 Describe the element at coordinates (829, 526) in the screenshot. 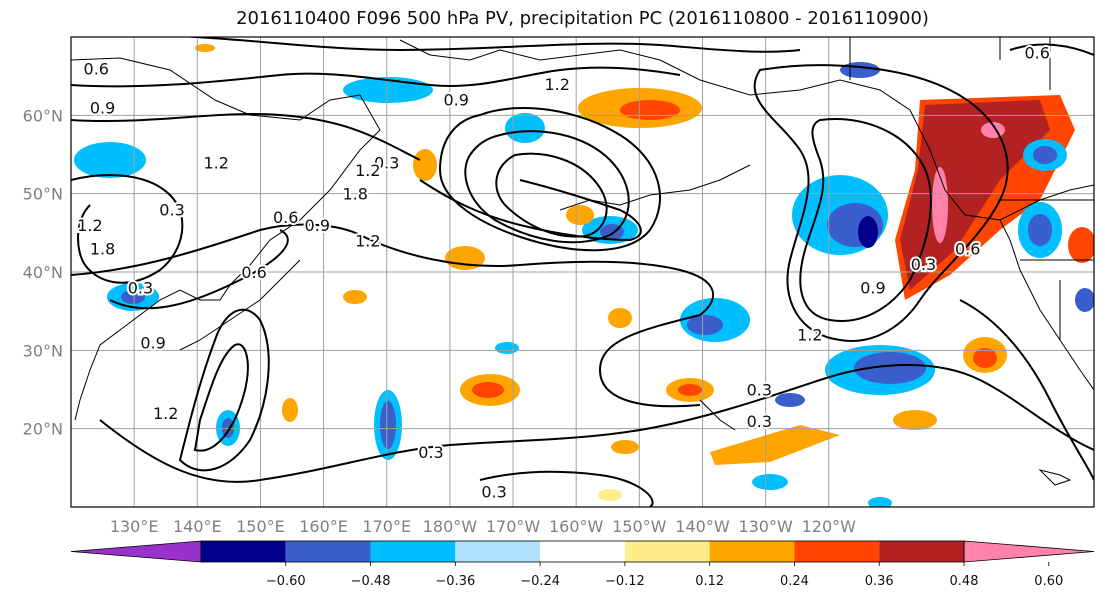

I see `longitude-tick-label: 120°W` at that location.